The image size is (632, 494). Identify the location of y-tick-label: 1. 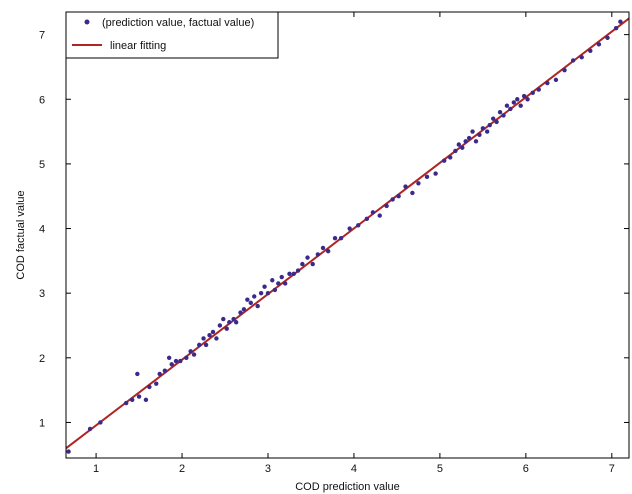
(42, 423).